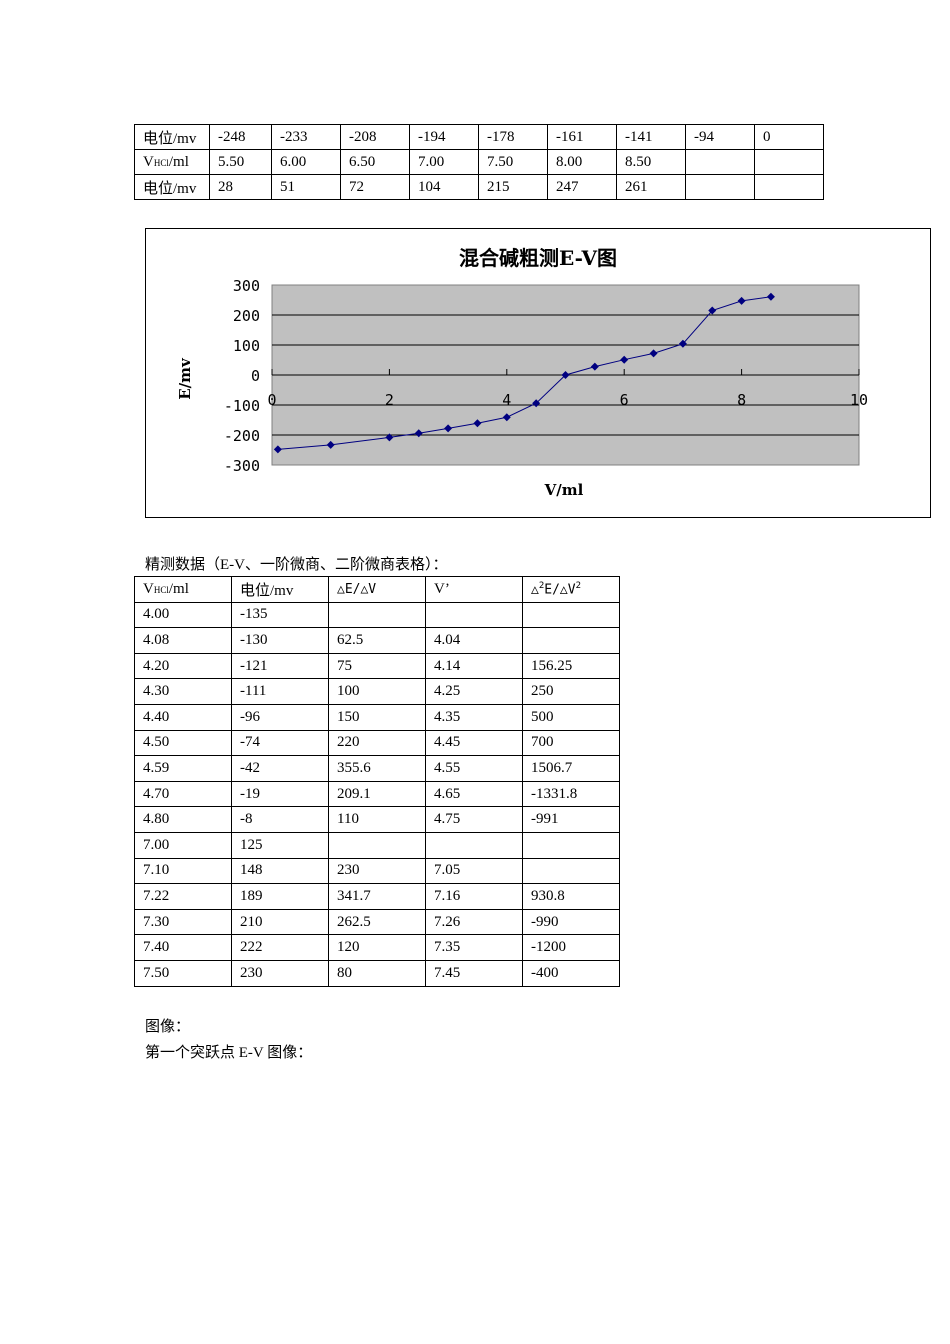 This screenshot has height=1344, width=950. I want to click on table-row: 电位/mv 28 51 72 104 215 247 261, so click(479, 187).